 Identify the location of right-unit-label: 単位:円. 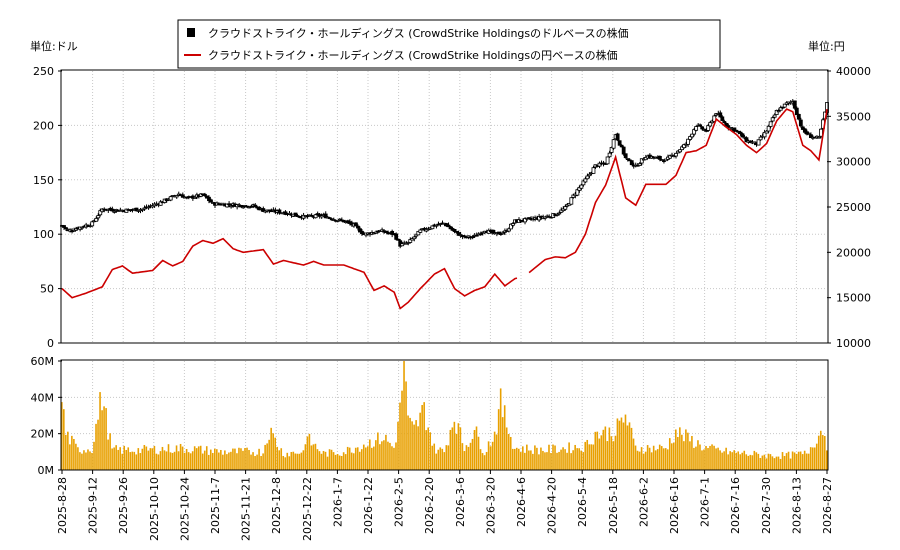
(826, 46).